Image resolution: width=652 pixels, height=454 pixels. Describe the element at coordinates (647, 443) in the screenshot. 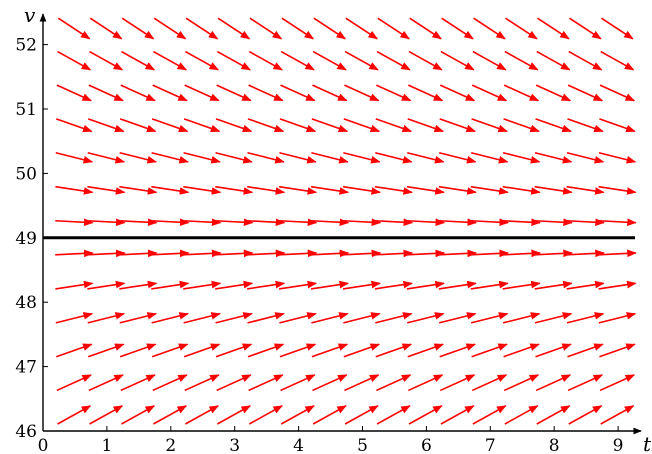

I see `x-axis-title: t` at that location.